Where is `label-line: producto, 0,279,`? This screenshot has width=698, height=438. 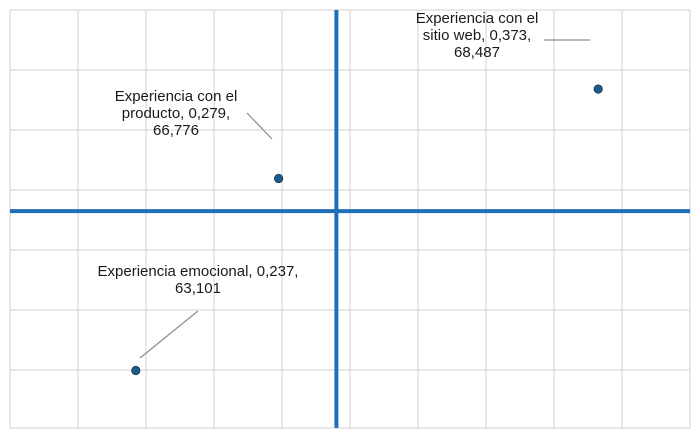
label-line: producto, 0,279, is located at coordinates (176, 113).